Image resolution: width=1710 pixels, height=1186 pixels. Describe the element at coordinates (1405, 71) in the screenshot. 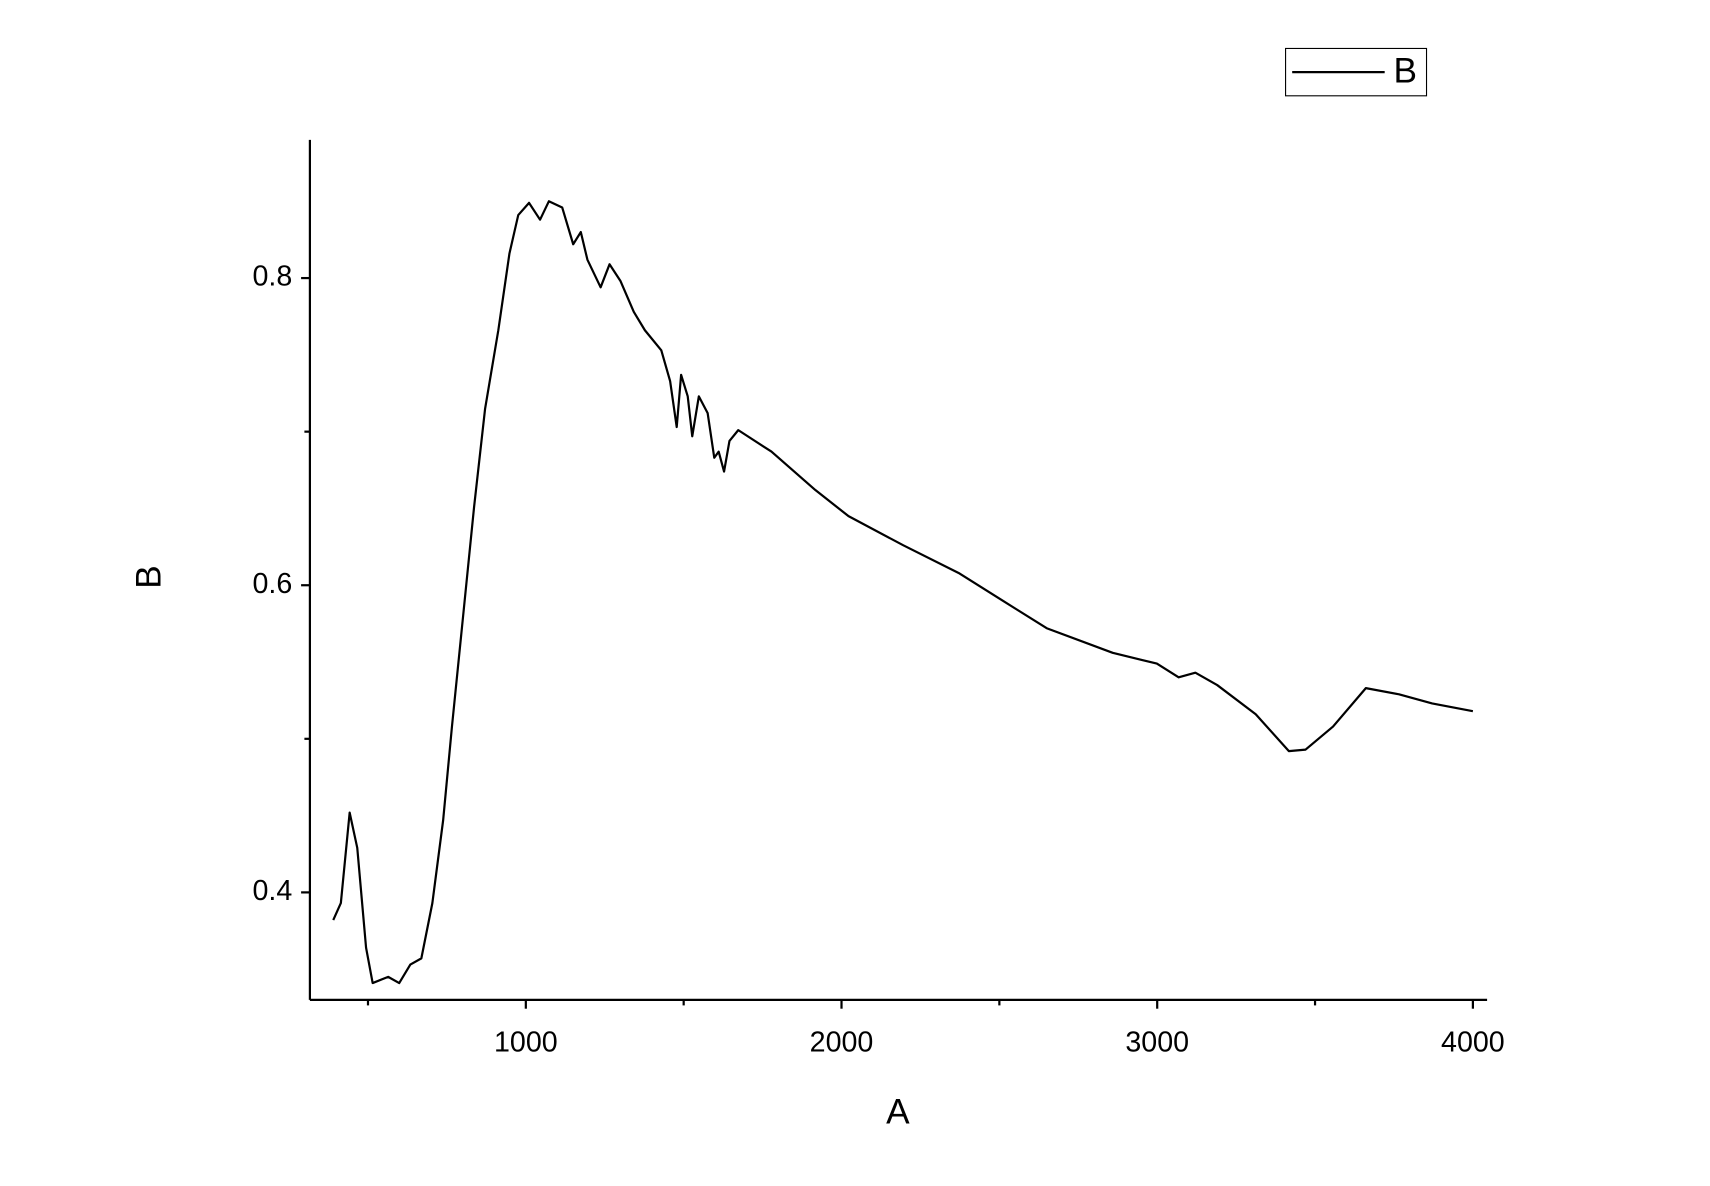

I see `legend-label: B` at that location.